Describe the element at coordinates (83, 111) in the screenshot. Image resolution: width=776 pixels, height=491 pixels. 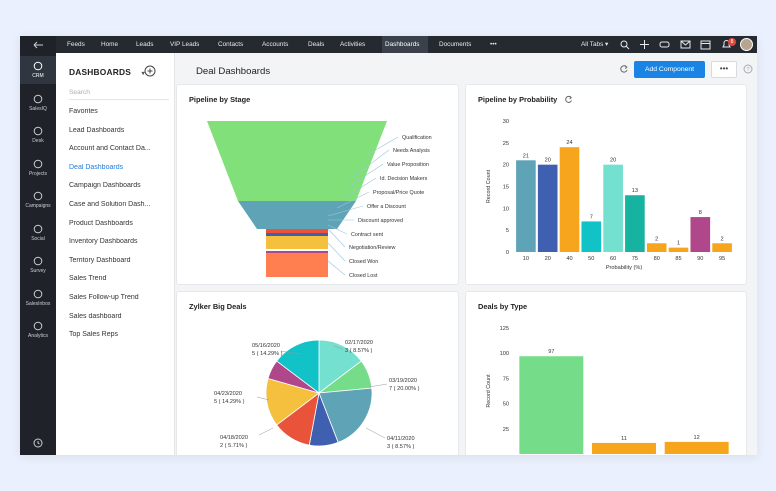
I see `sidebar-item-favorites: Favorites` at that location.